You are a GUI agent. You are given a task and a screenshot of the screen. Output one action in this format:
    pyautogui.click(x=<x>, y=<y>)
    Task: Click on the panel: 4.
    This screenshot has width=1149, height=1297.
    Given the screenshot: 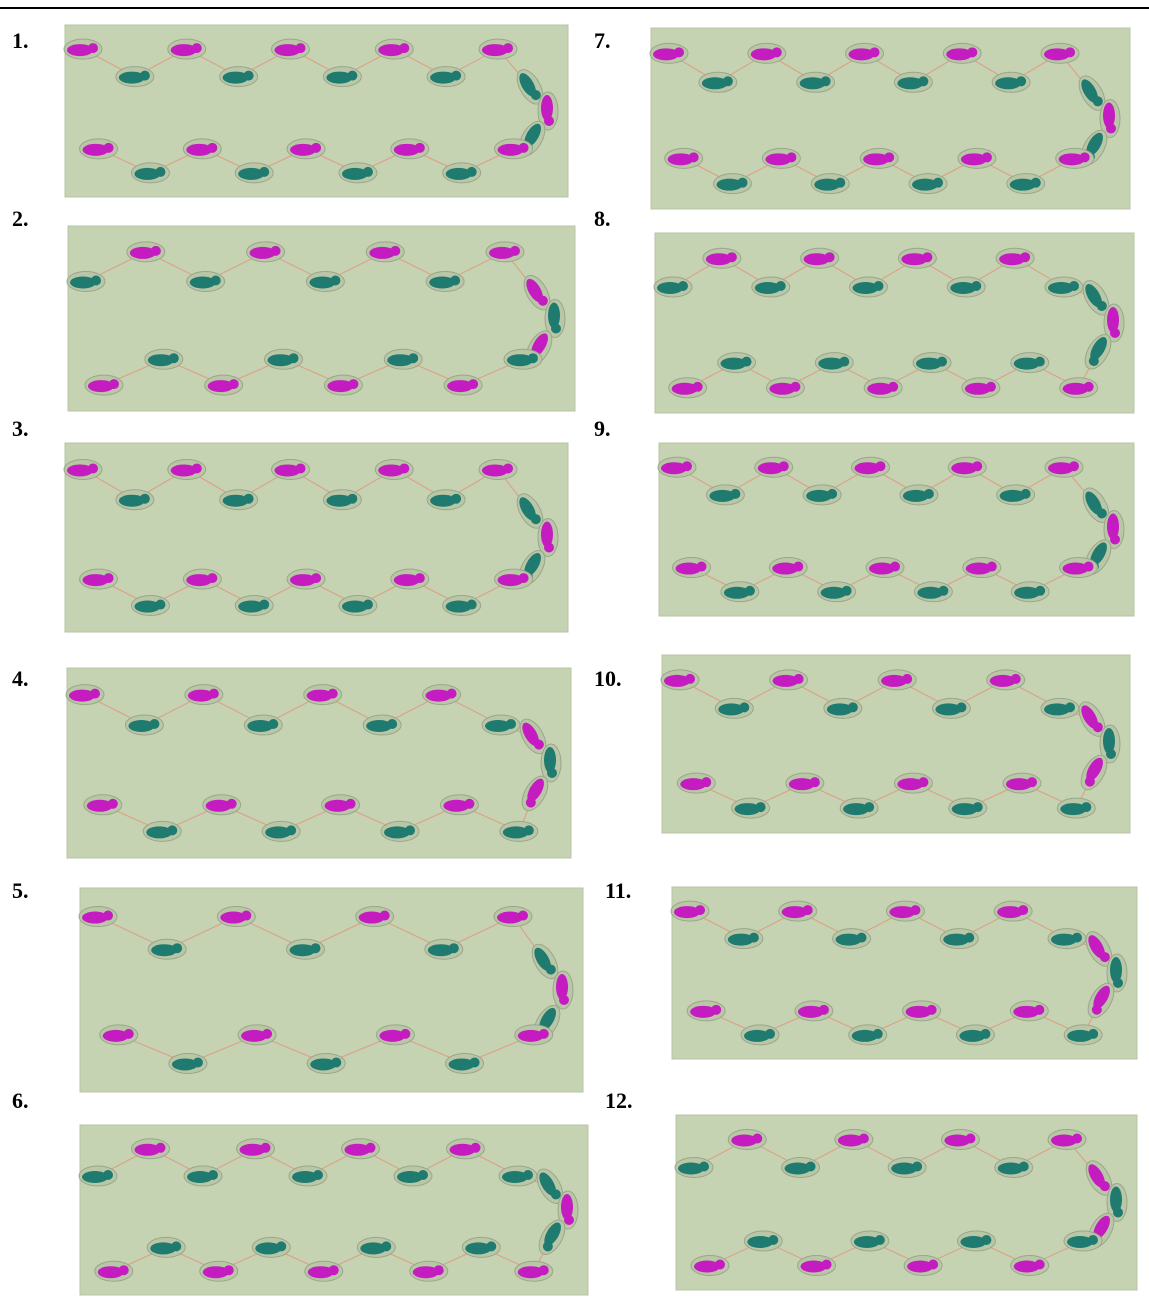 What is the action you would take?
    pyautogui.click(x=292, y=762)
    